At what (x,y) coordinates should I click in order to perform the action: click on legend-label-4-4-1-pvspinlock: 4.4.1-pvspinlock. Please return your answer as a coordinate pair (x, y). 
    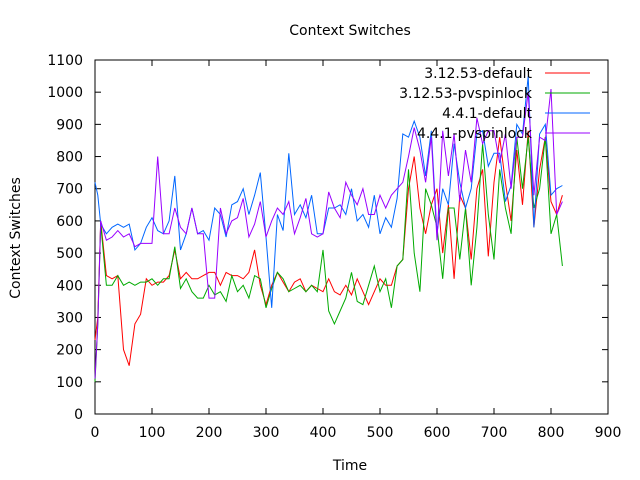
    Looking at the image, I should click on (475, 134).